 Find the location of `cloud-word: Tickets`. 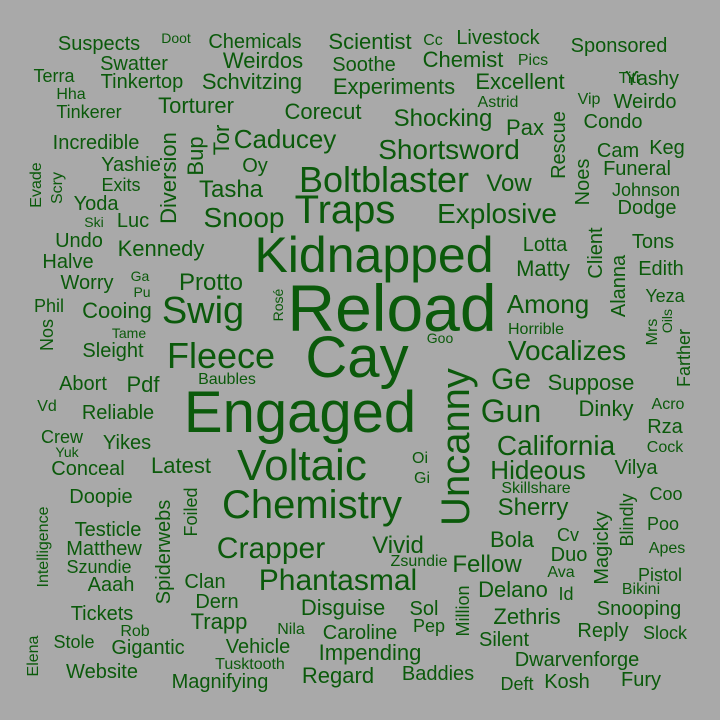

cloud-word: Tickets is located at coordinates (102, 614).